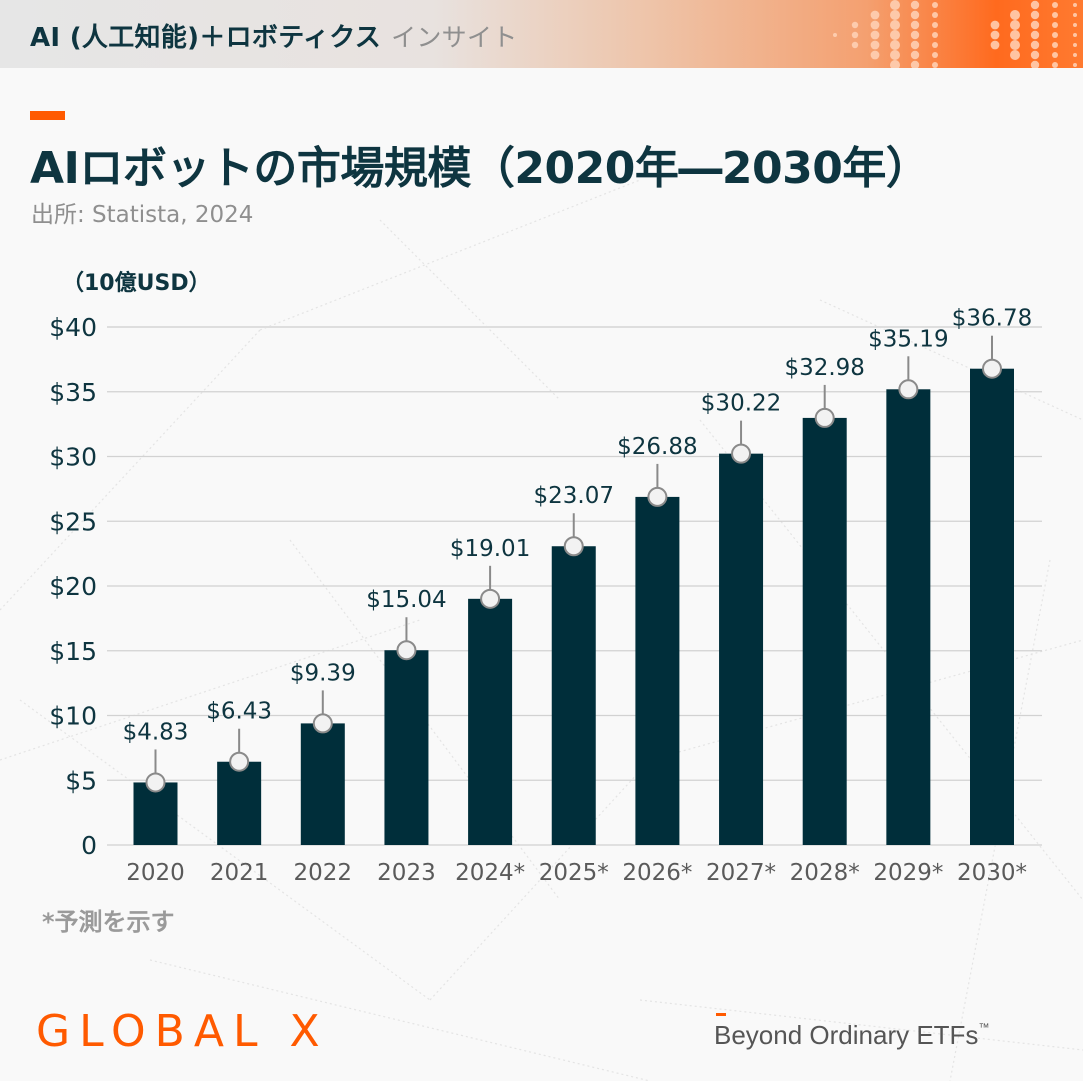  I want to click on bar-group: $26.88, so click(657, 639).